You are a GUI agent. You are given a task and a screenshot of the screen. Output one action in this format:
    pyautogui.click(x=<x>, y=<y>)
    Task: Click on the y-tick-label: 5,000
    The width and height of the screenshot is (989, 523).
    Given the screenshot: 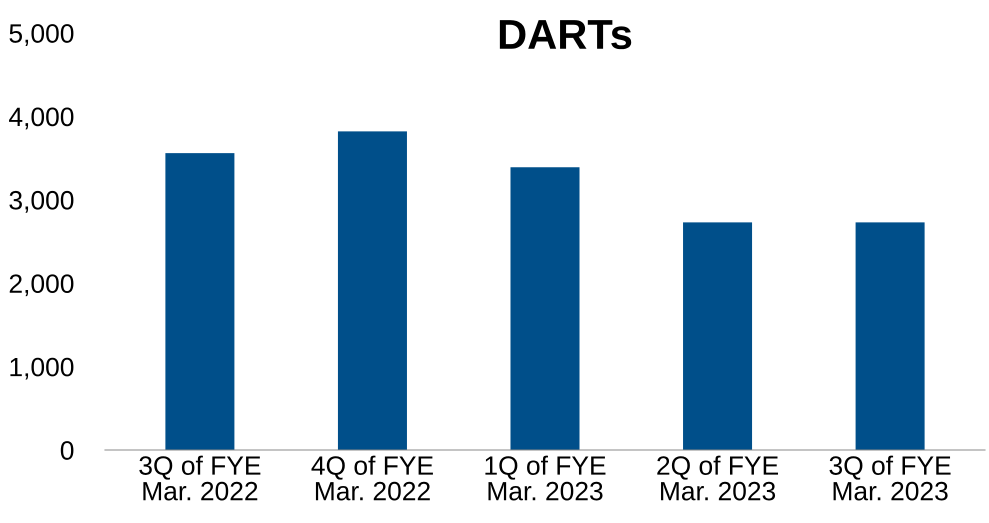 What is the action you would take?
    pyautogui.click(x=41, y=35)
    